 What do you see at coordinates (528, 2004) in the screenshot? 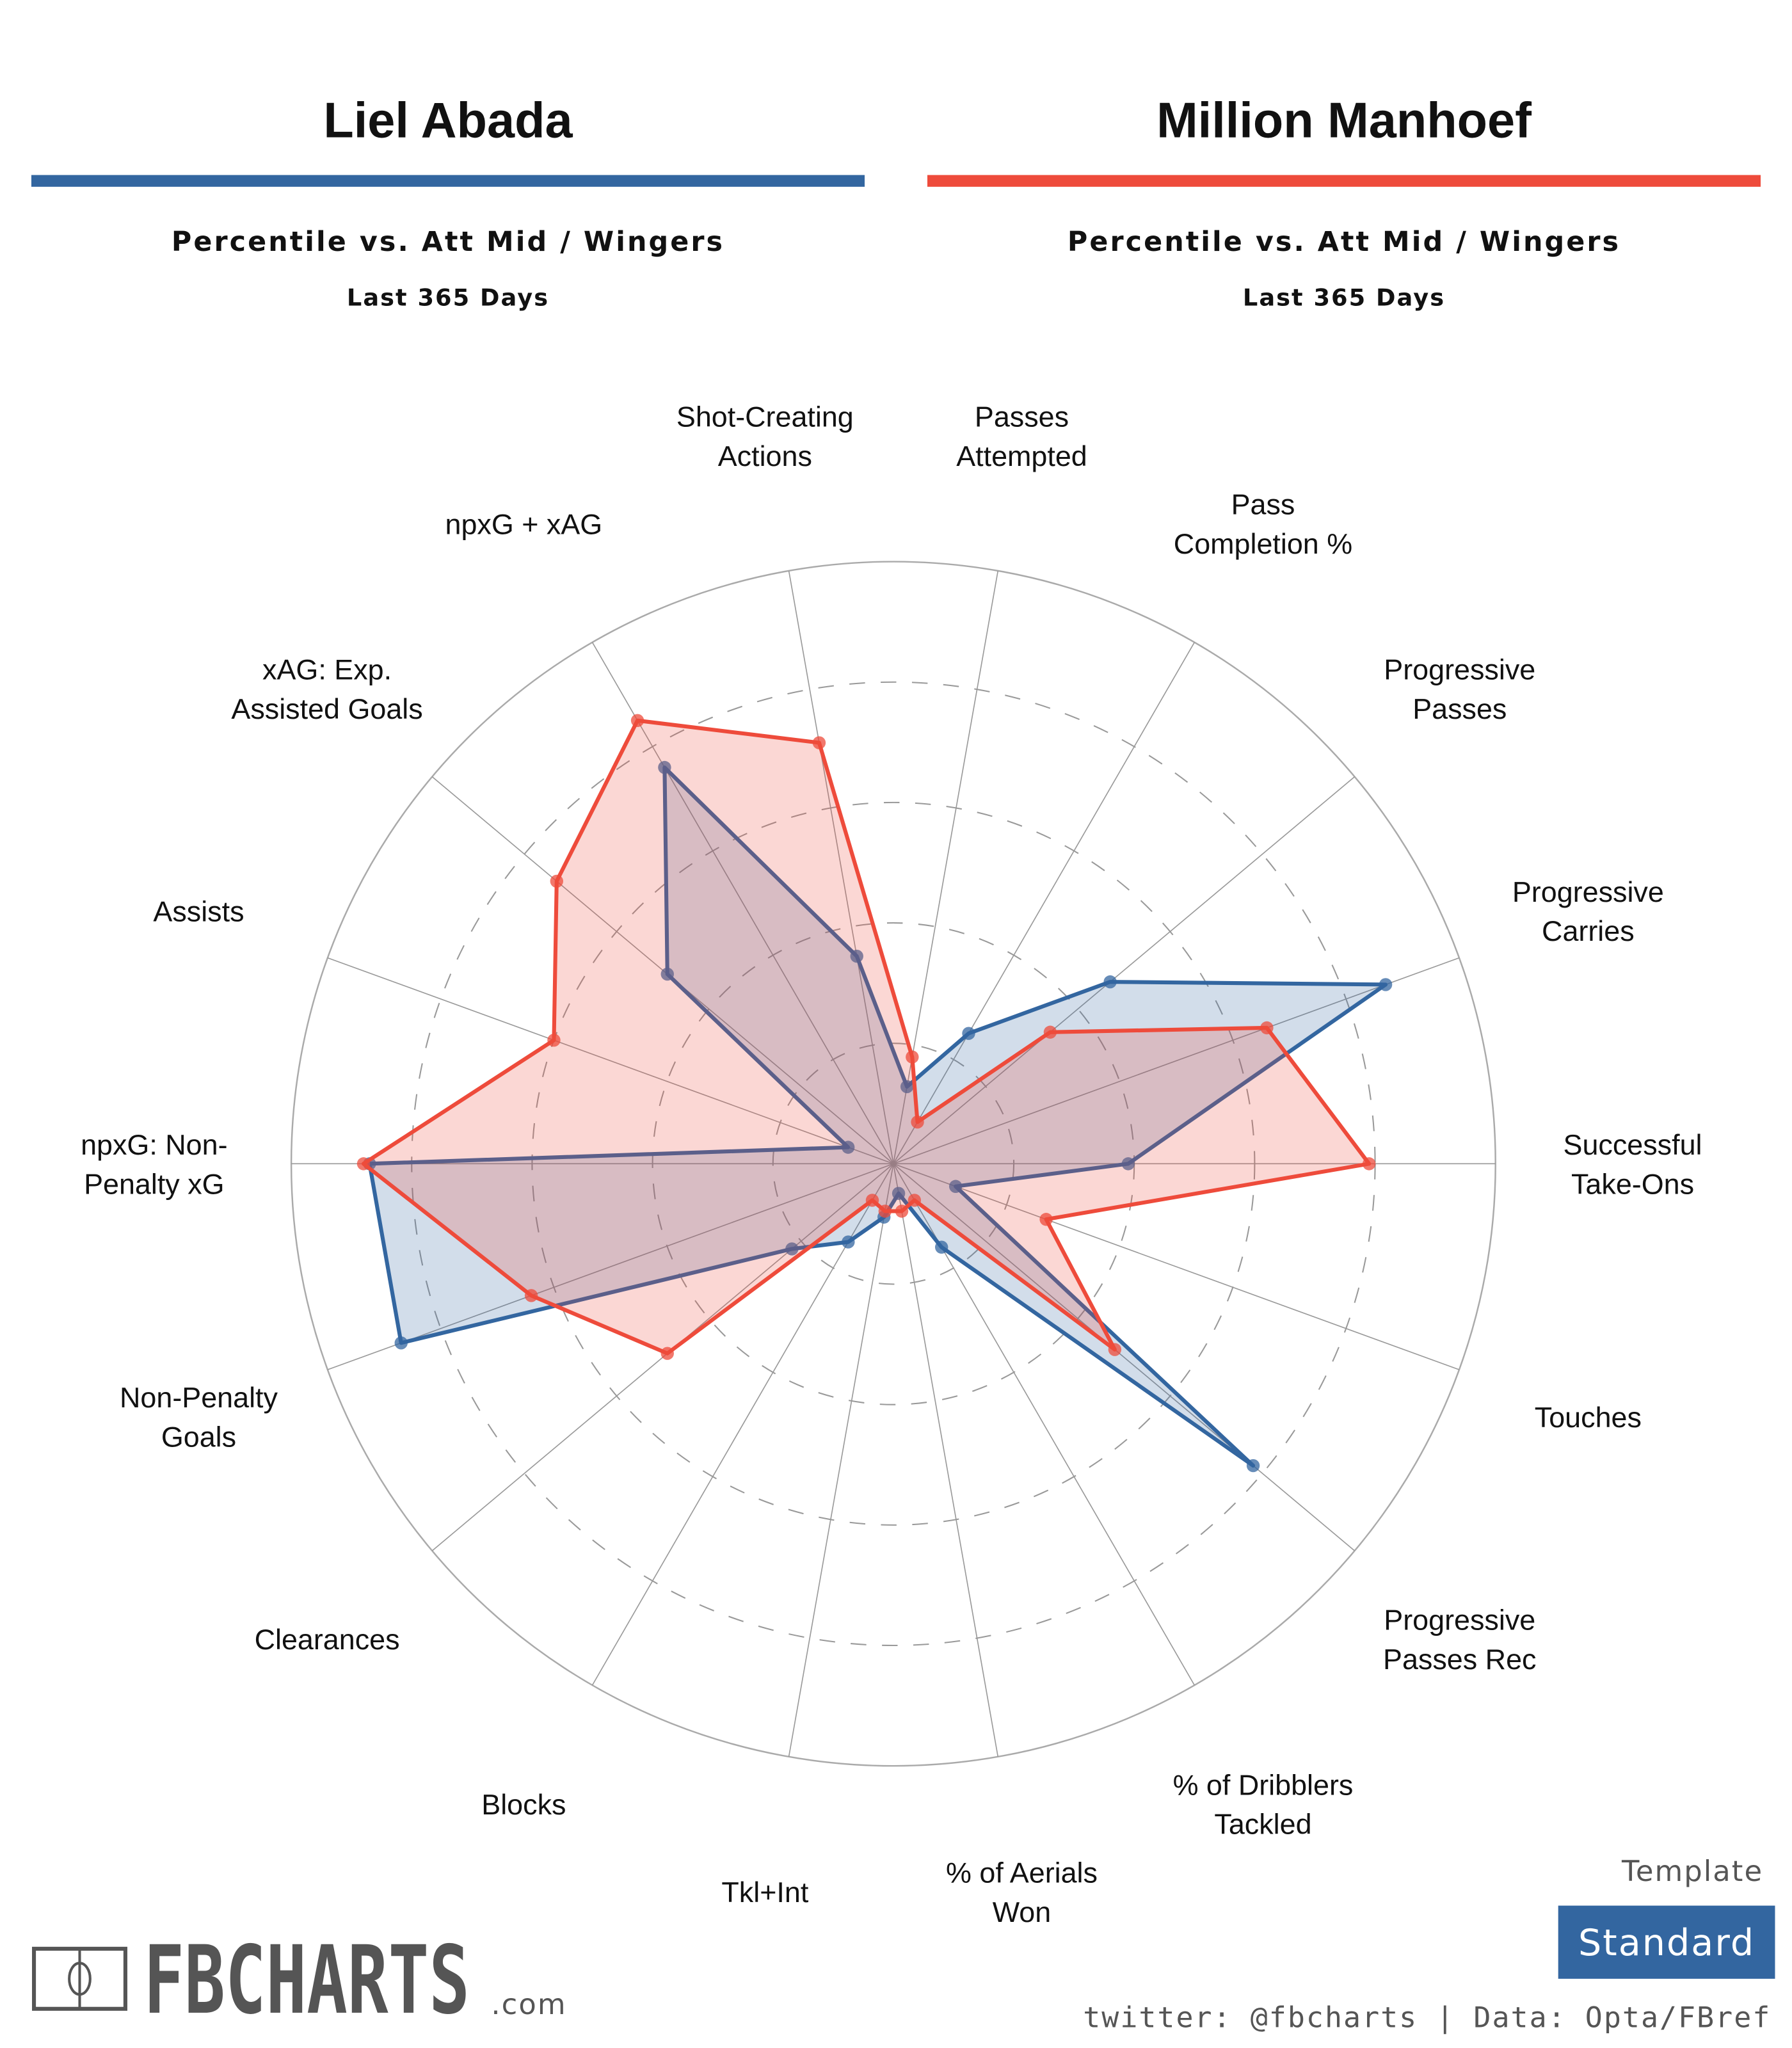
I see `logo-suffix: .com` at bounding box center [528, 2004].